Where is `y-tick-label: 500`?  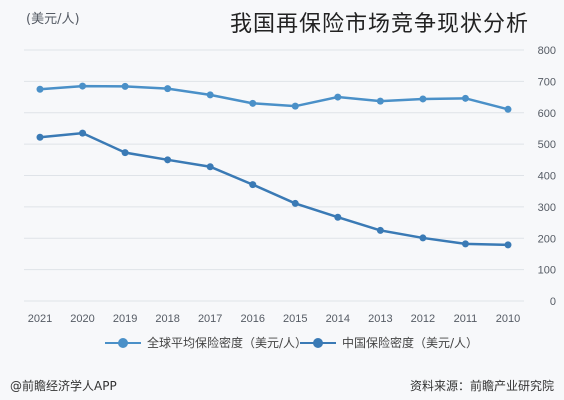 y-tick-label: 500 is located at coordinates (547, 145).